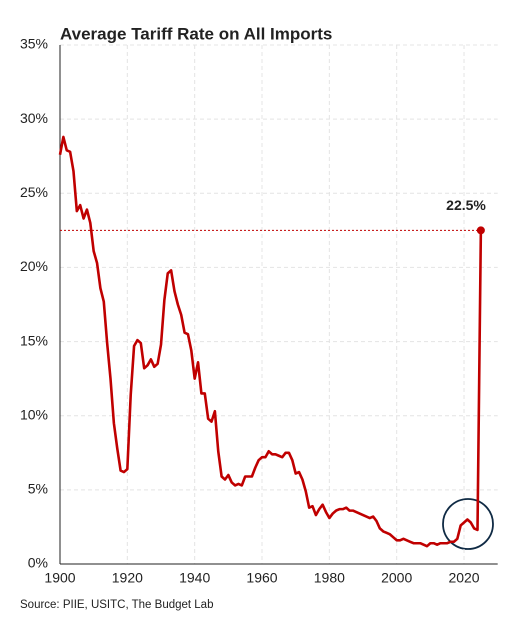 The height and width of the screenshot is (618, 514). I want to click on x-tick-label: 1960, so click(261, 578).